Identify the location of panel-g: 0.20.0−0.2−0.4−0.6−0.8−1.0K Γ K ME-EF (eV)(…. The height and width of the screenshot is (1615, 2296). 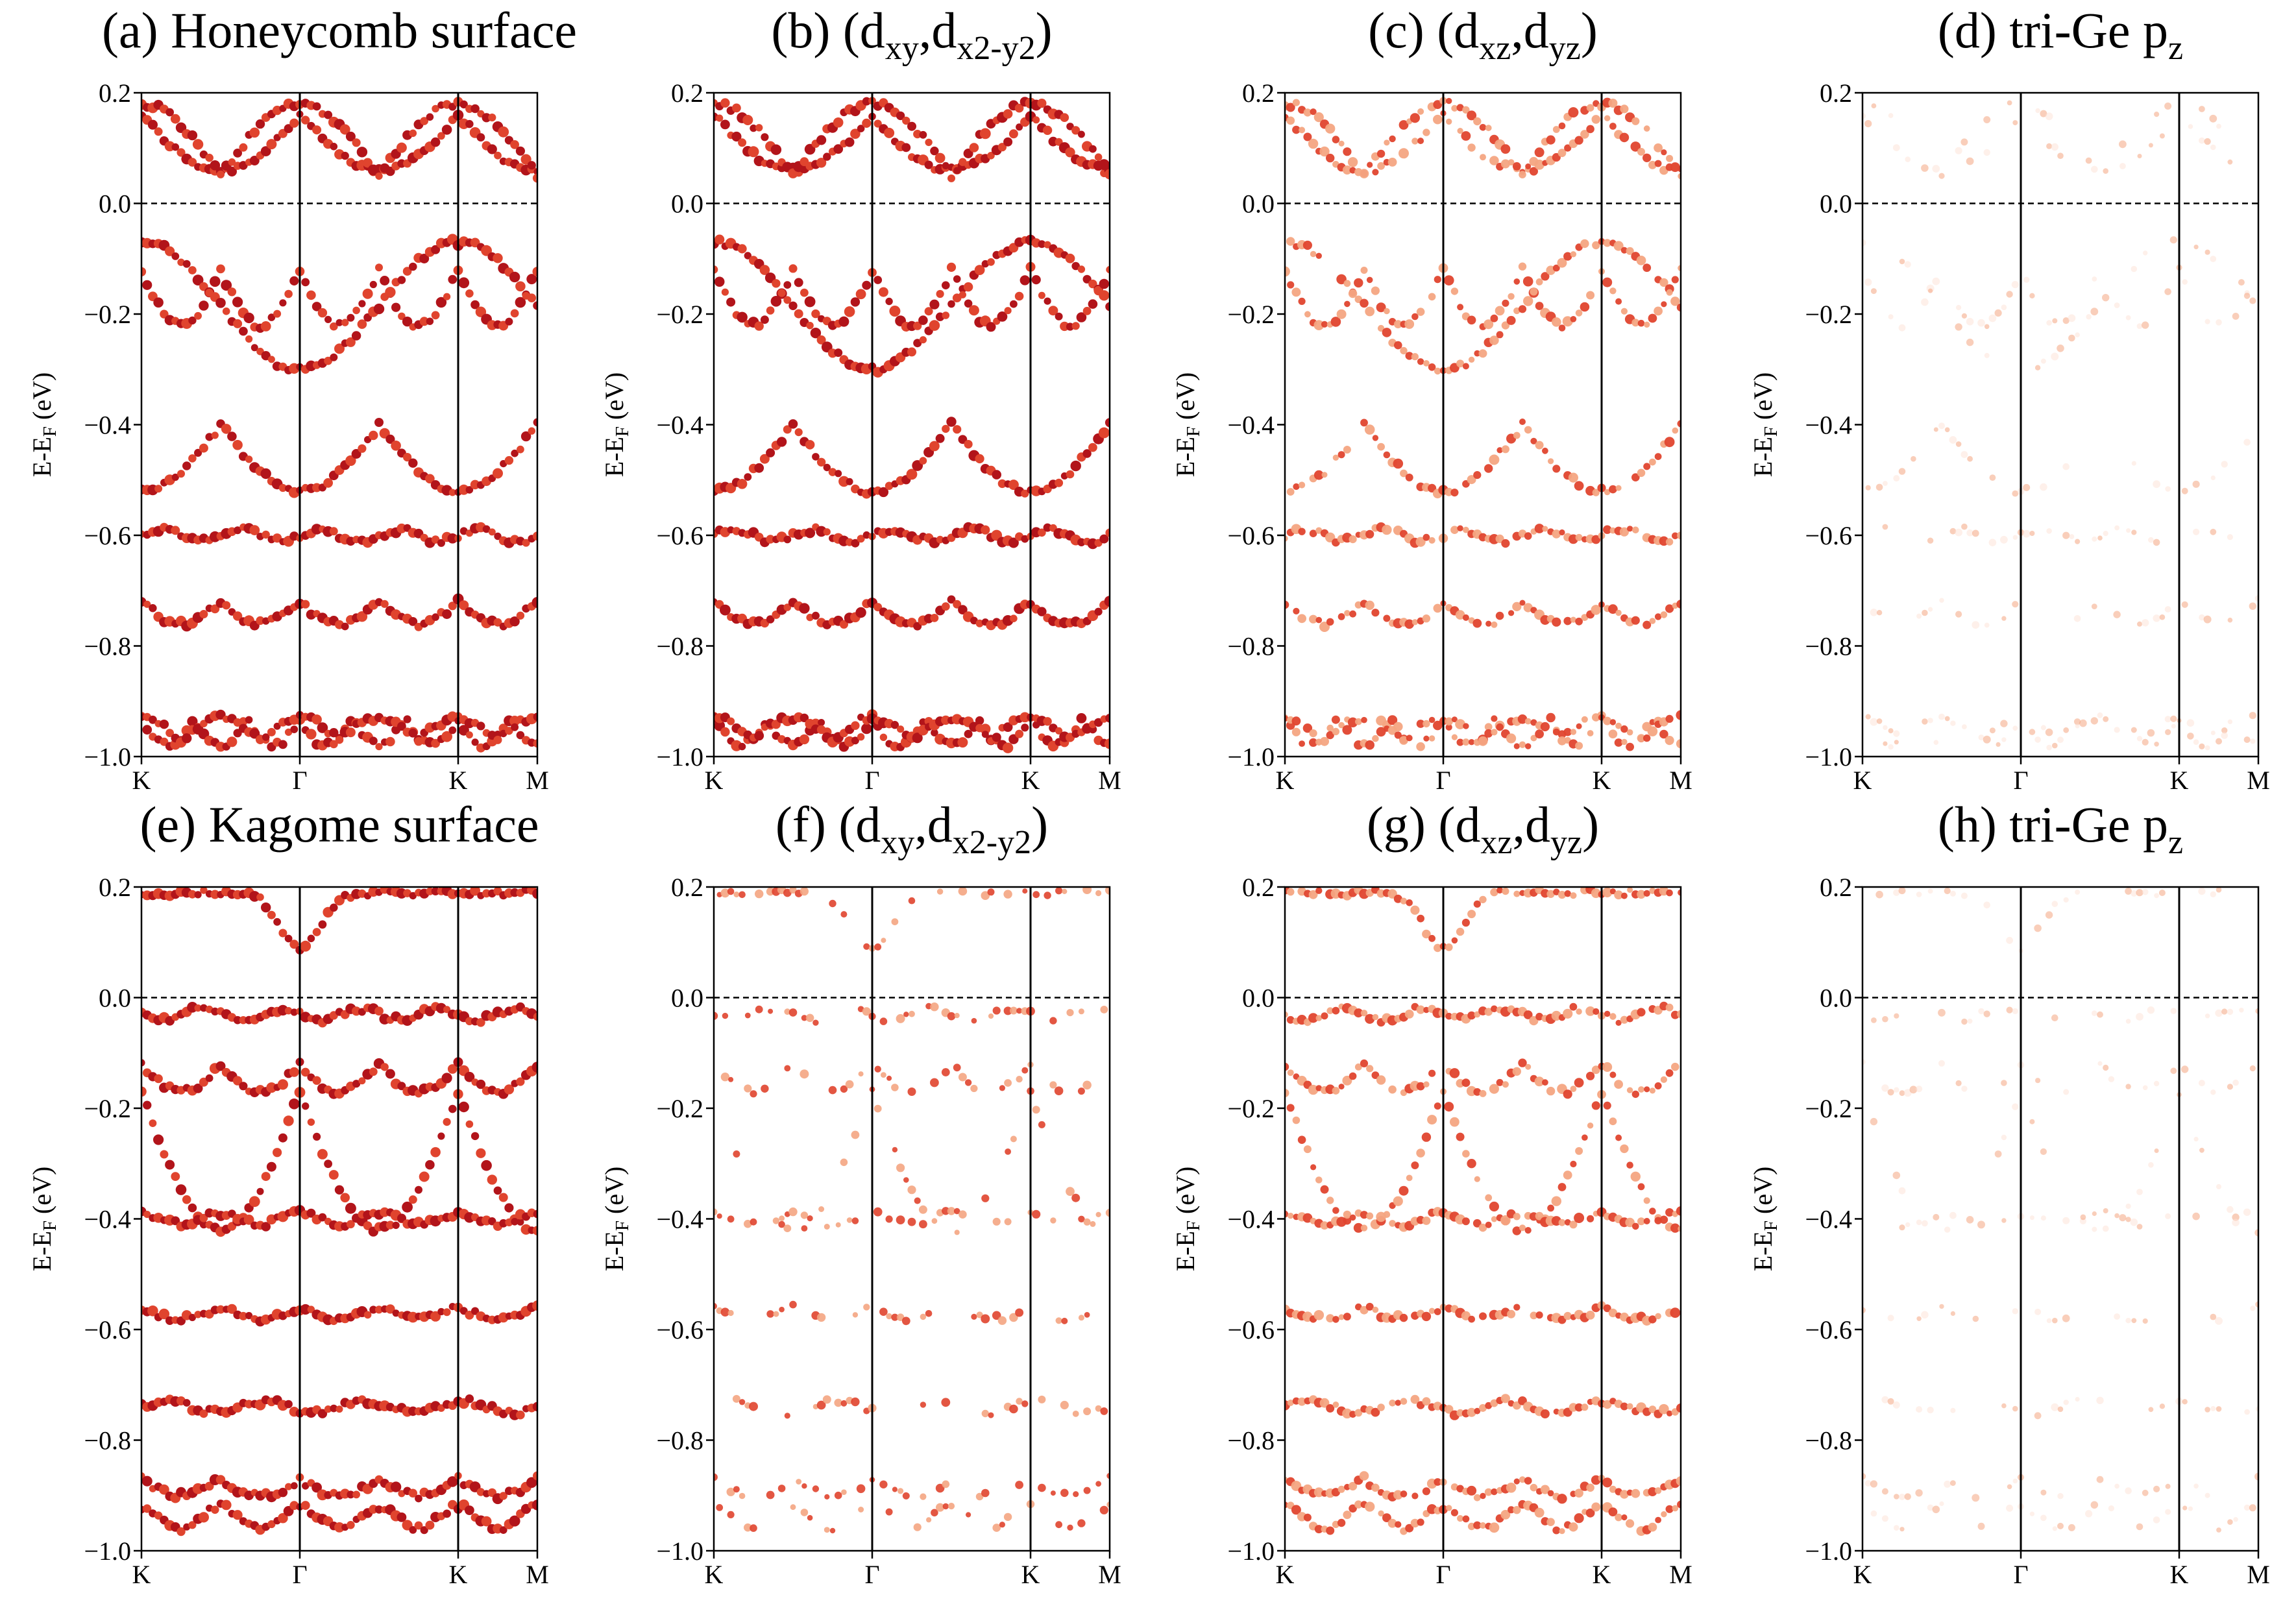
(1431, 1192).